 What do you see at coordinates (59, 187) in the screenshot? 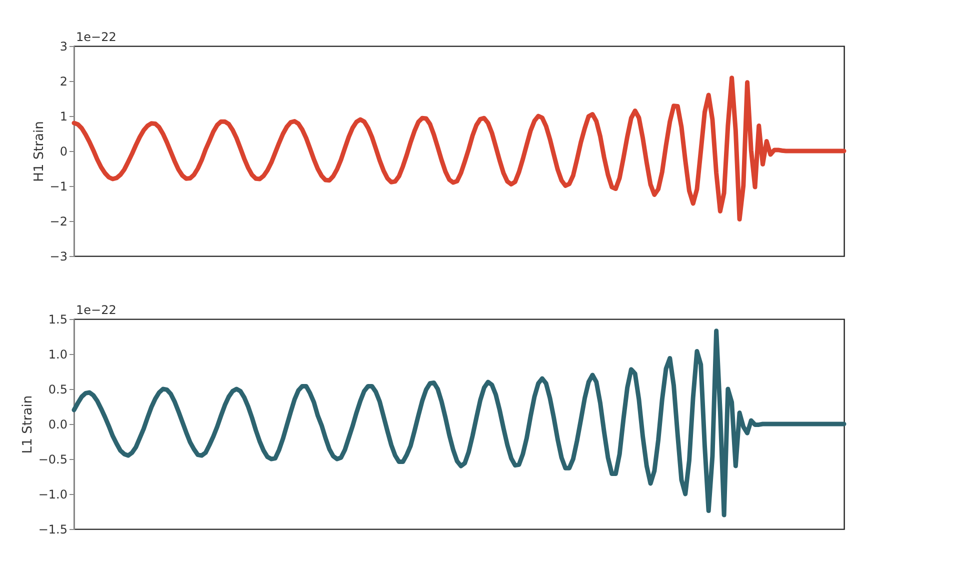
I see `y-tick-label: −1` at bounding box center [59, 187].